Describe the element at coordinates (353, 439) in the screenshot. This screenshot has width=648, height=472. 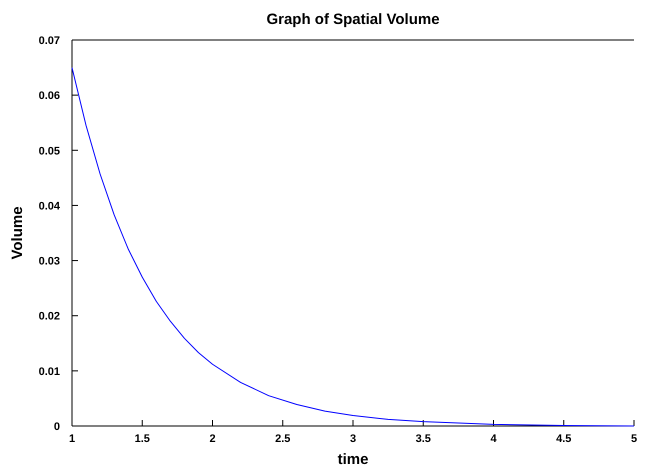
I see `x-tick-label: 3` at that location.